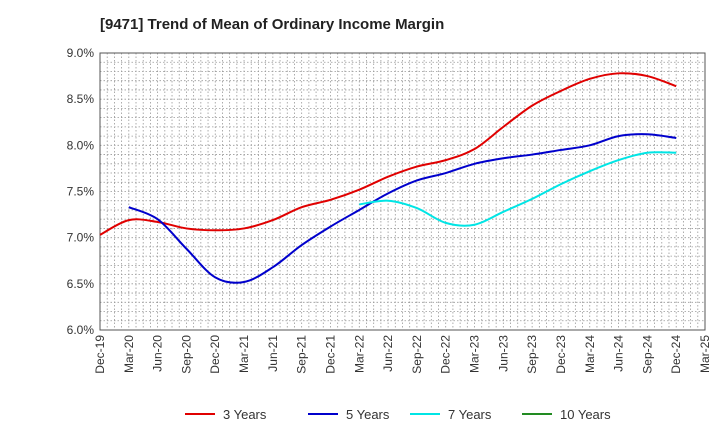  I want to click on x-tick-label: Sep-24, so click(647, 354).